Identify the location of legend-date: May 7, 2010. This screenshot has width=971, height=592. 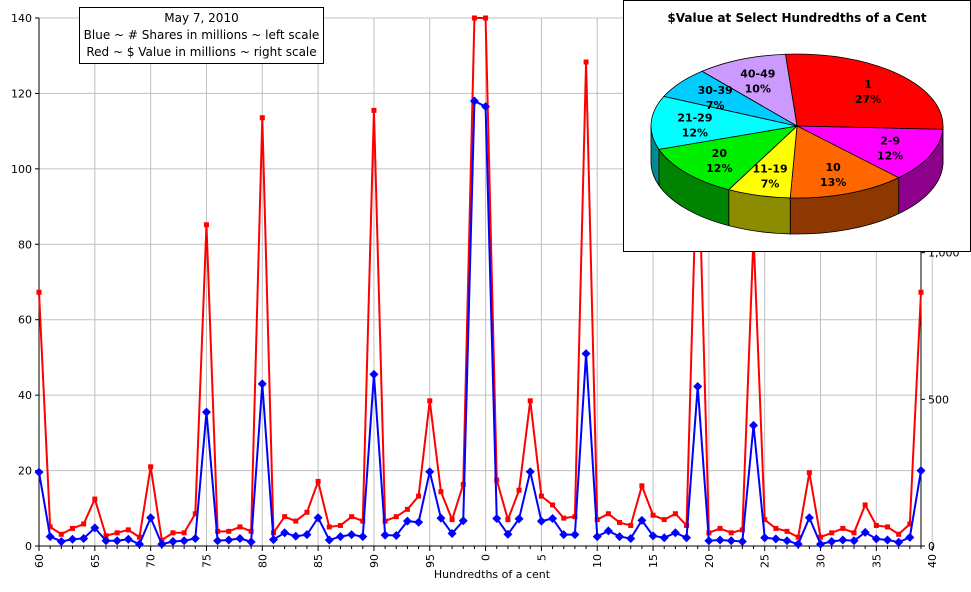
(201, 18).